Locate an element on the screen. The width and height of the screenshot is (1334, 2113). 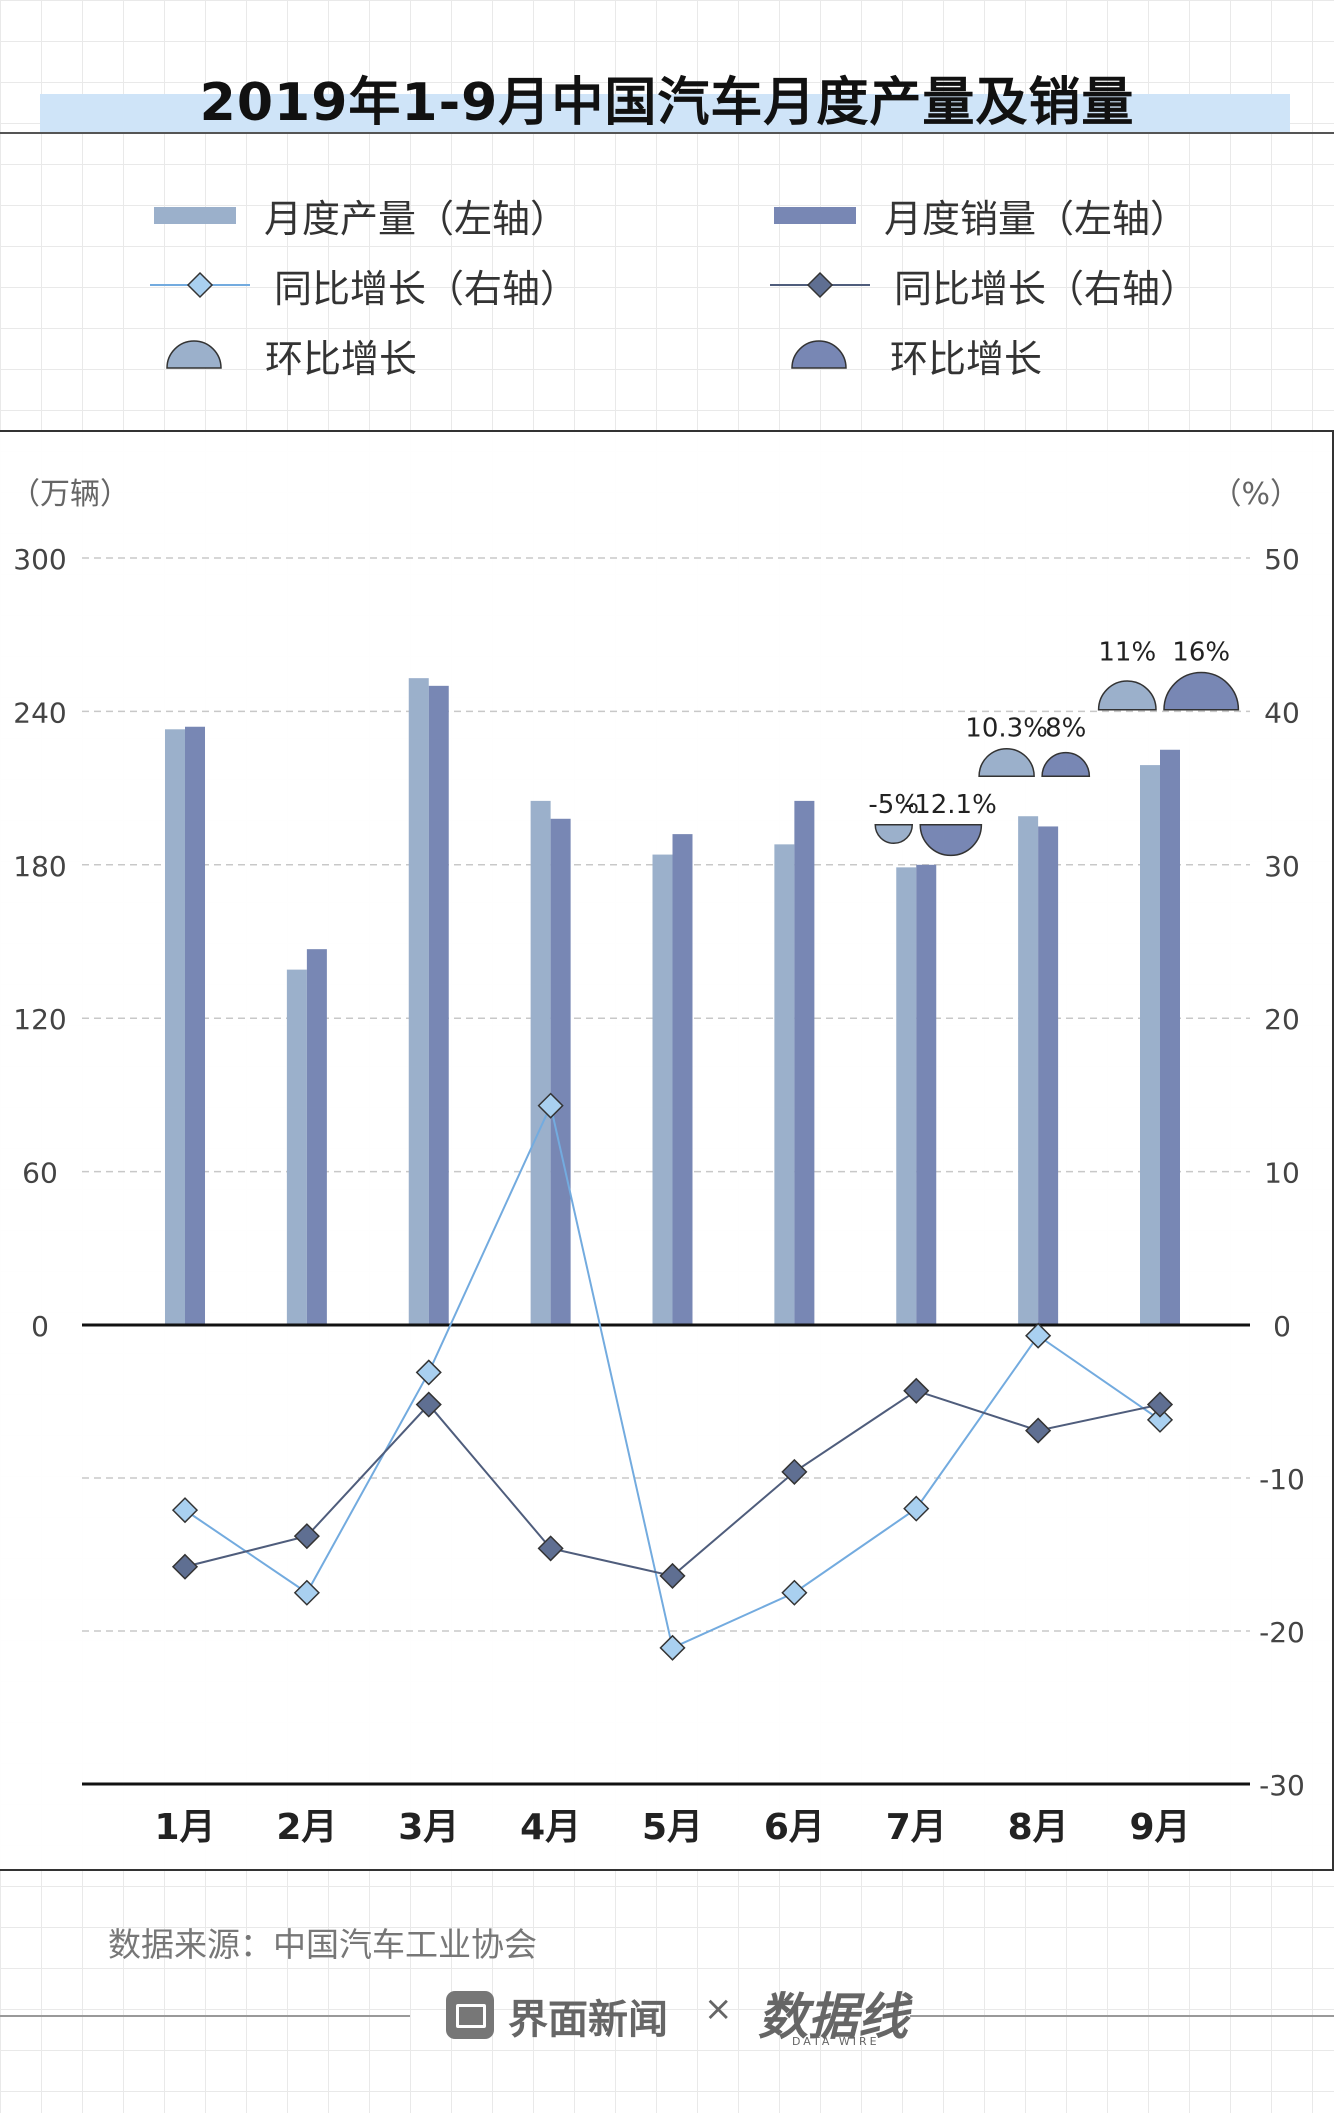
right-tick-label: 20 is located at coordinates (1282, 1019).